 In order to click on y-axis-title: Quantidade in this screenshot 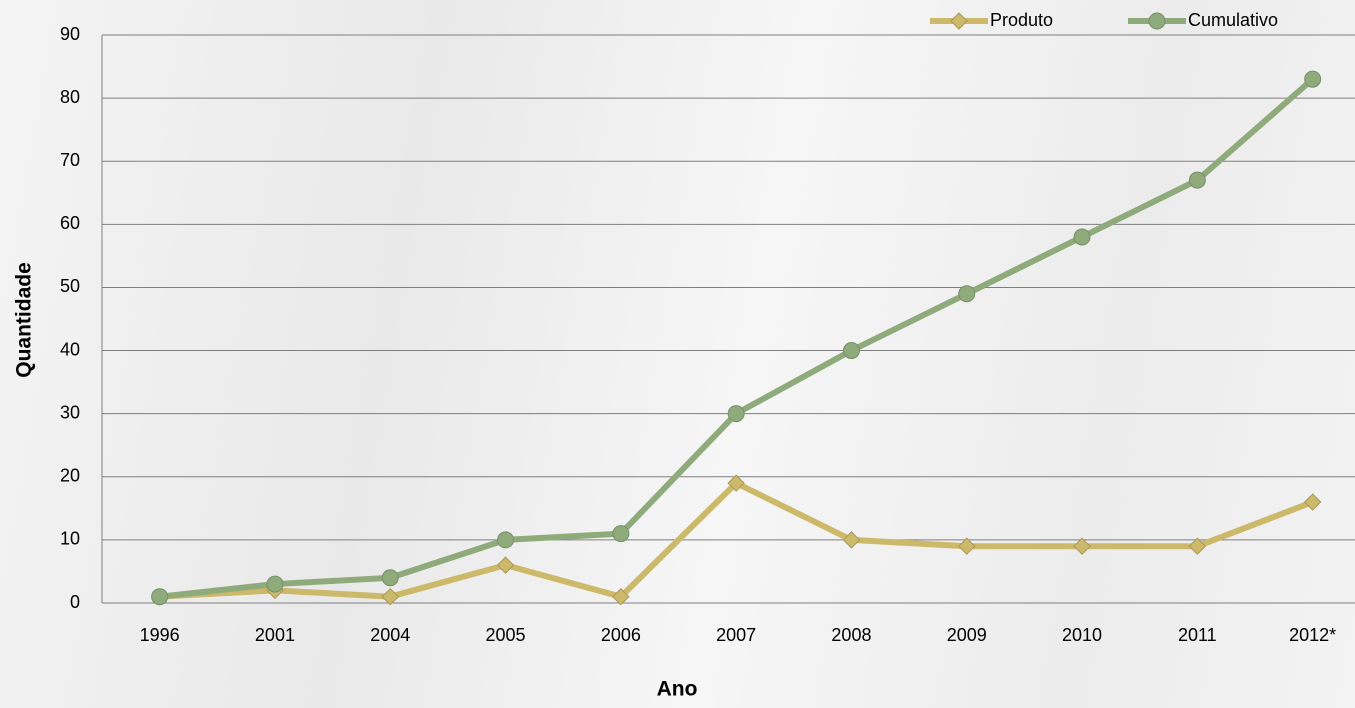, I will do `click(24, 320)`.